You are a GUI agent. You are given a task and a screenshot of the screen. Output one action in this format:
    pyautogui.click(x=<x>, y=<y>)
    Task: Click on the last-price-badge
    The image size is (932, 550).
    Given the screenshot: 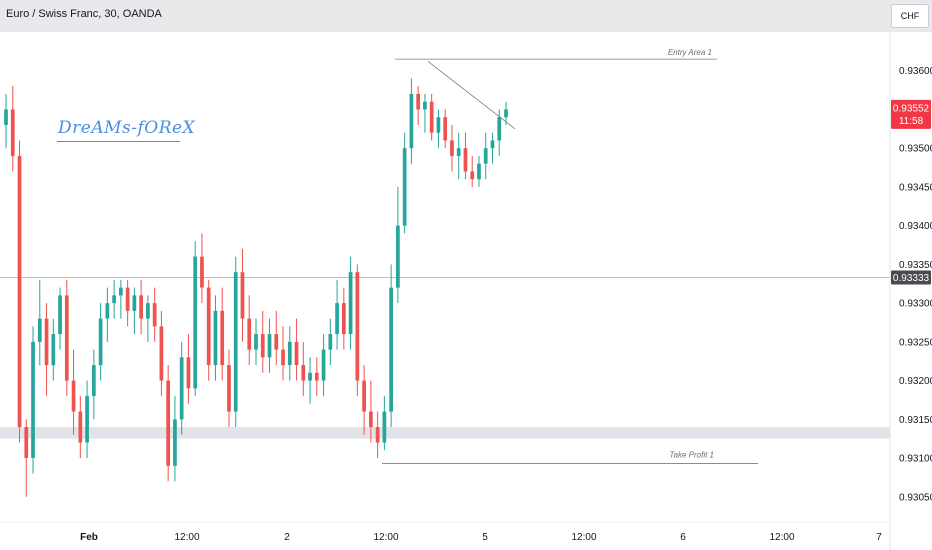 What is the action you would take?
    pyautogui.click(x=911, y=114)
    